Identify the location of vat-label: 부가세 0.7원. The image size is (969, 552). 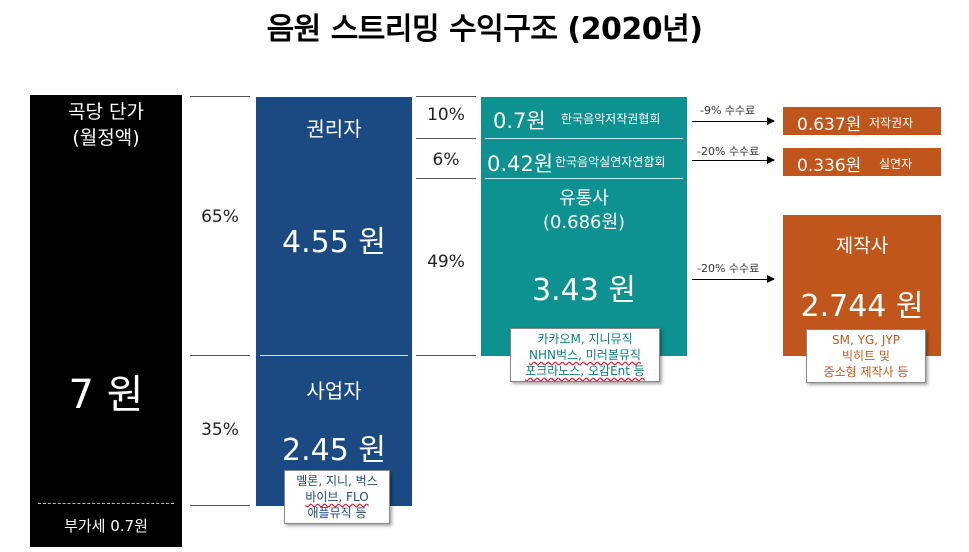
(106, 526).